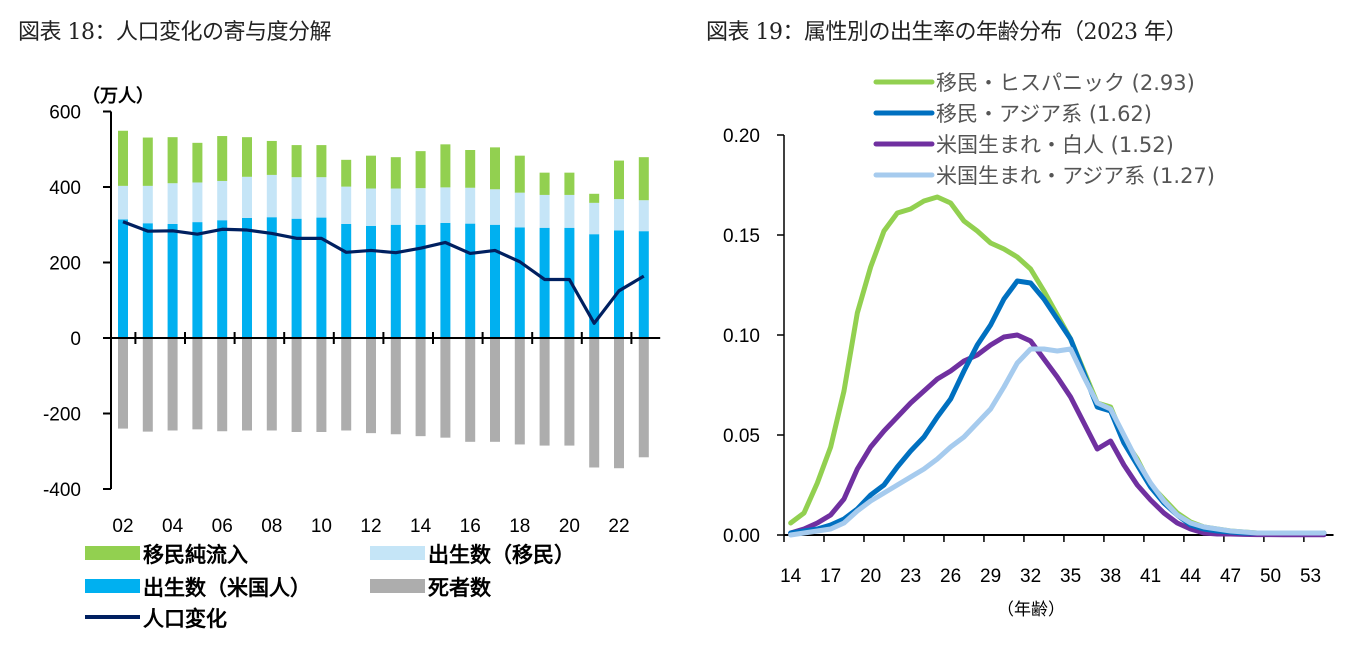 The width and height of the screenshot is (1355, 657). Describe the element at coordinates (173, 526) in the screenshot. I see `x-tick-label: 04` at that location.